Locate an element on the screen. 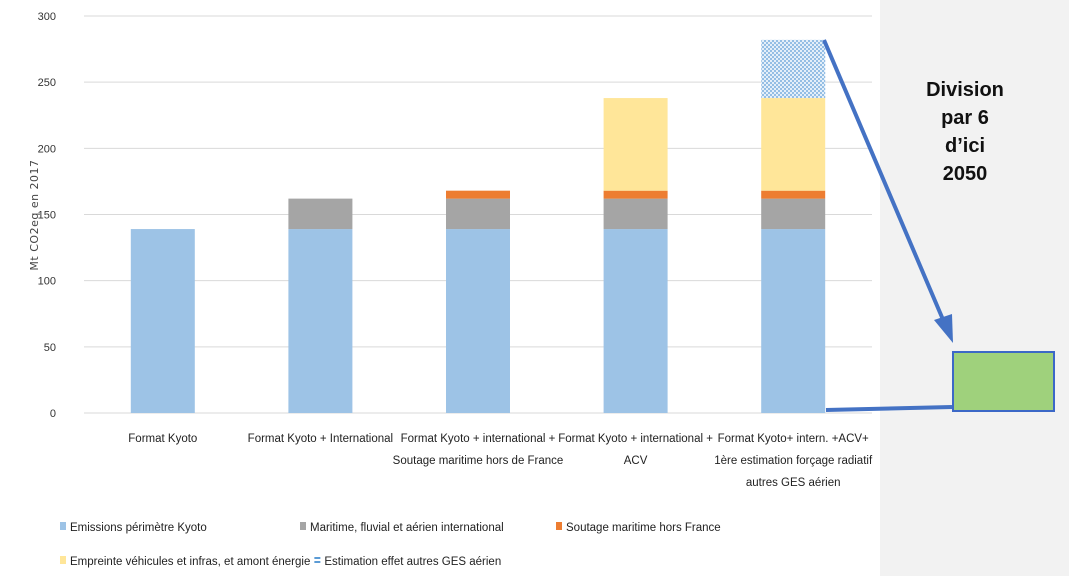  legend-label: Estimation effet autres GES aérien is located at coordinates (412, 562).